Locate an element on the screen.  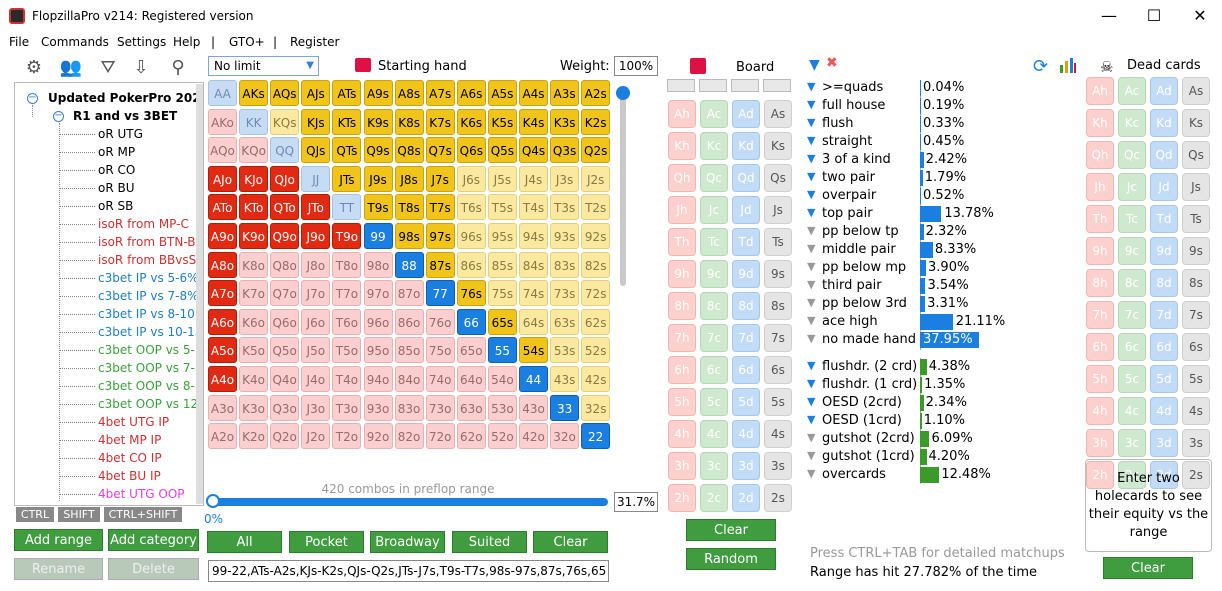
hand-cell: A3s is located at coordinates (565, 93).